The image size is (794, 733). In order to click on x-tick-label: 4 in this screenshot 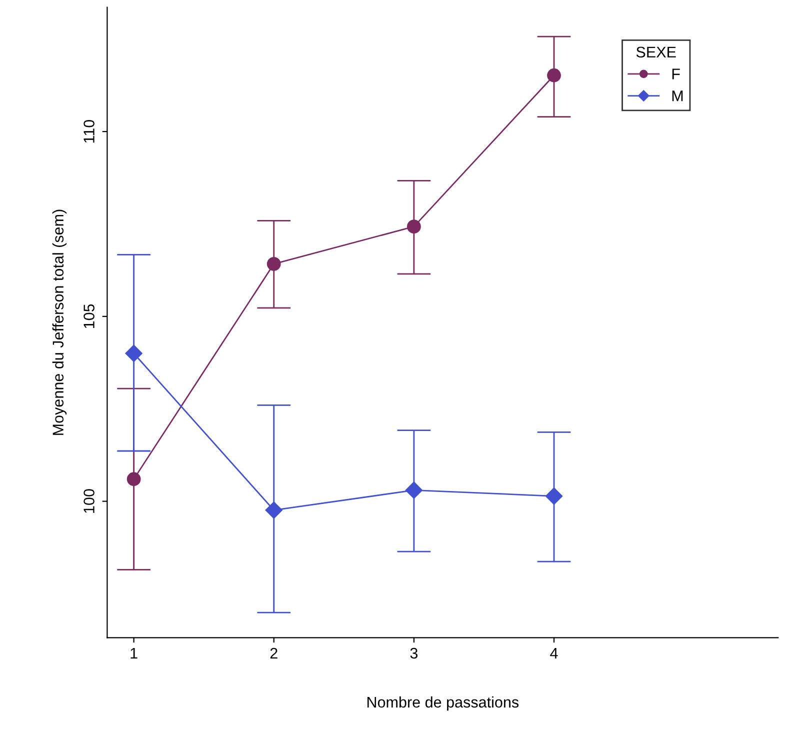, I will do `click(554, 653)`.